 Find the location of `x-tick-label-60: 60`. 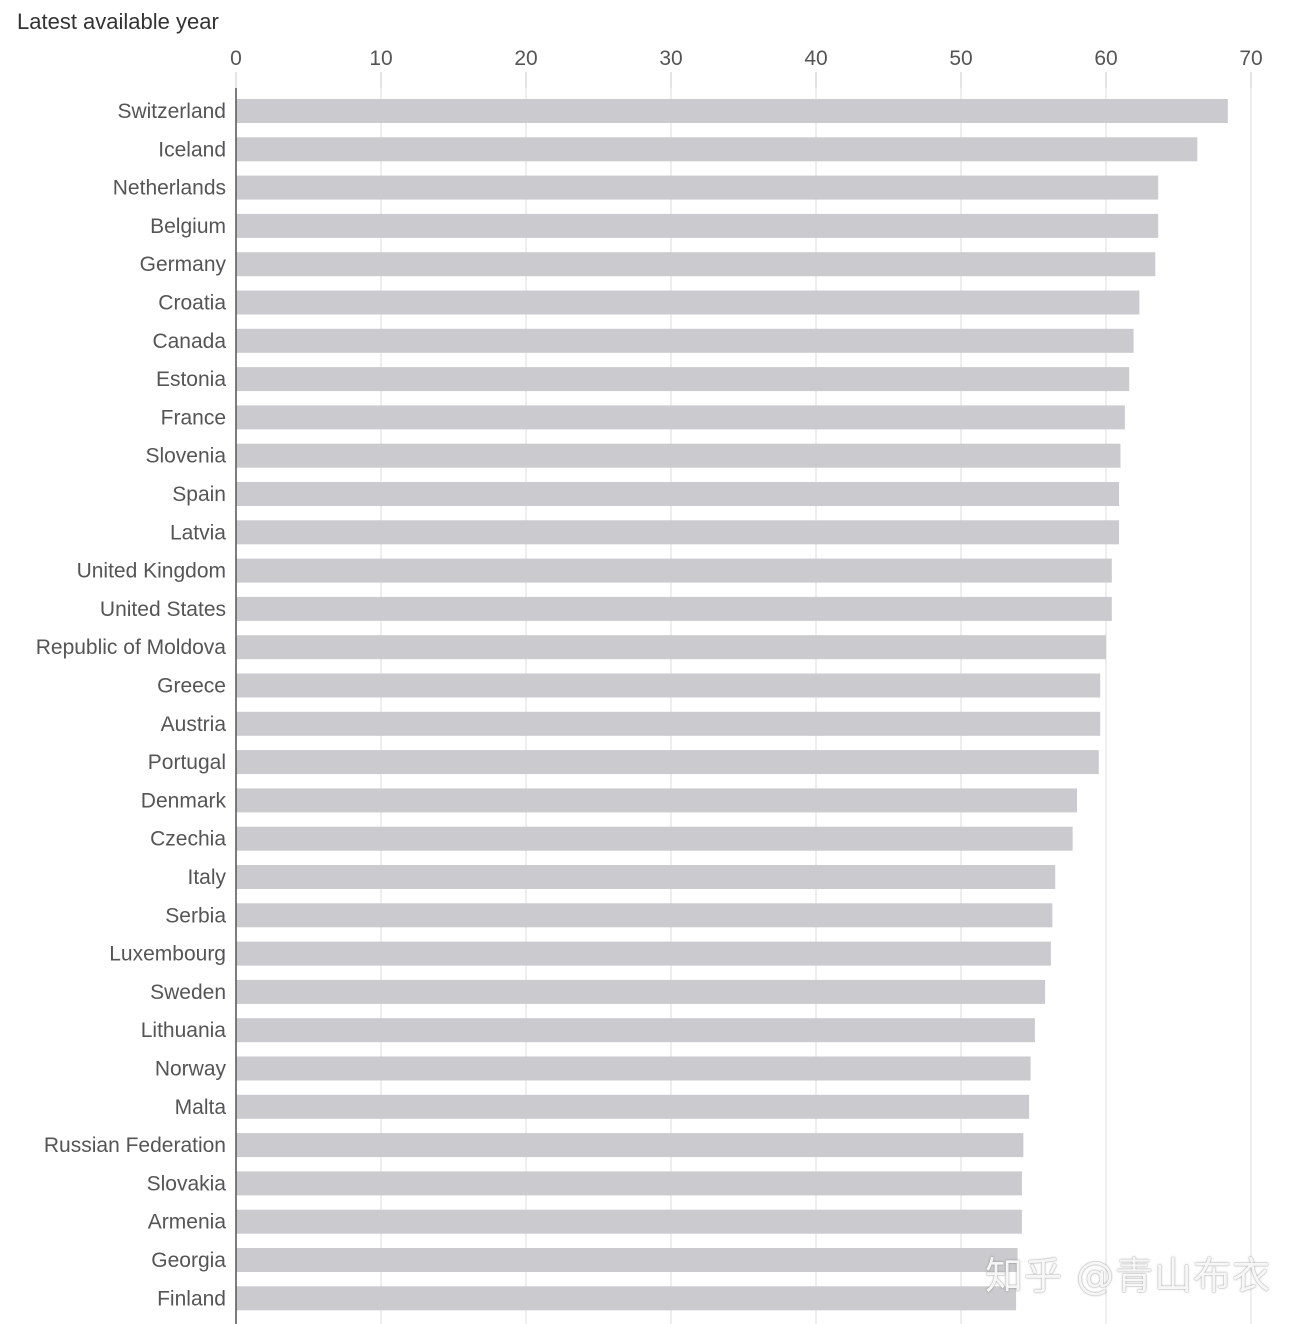

x-tick-label-60: 60 is located at coordinates (1105, 58).